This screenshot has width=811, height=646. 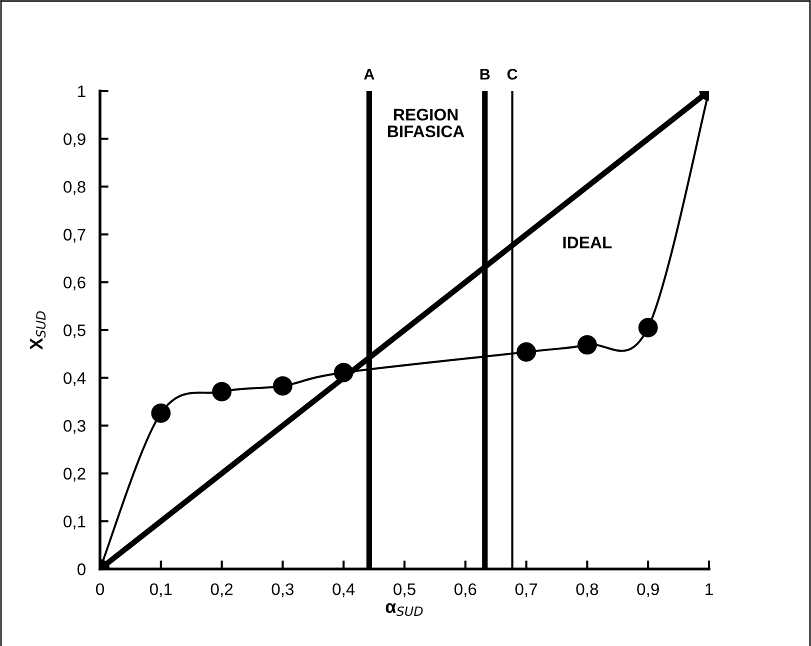 What do you see at coordinates (38, 330) in the screenshot?
I see `y-axis-title: X$_{SUD}$` at bounding box center [38, 330].